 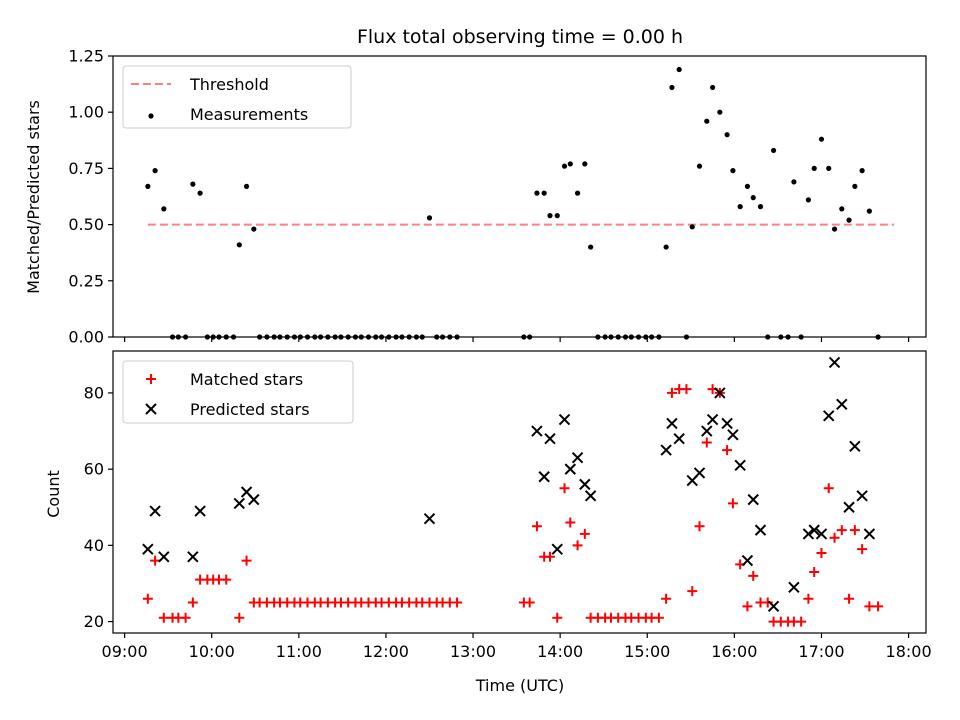 What do you see at coordinates (560, 651) in the screenshot?
I see `x-tick-label: 14:00` at bounding box center [560, 651].